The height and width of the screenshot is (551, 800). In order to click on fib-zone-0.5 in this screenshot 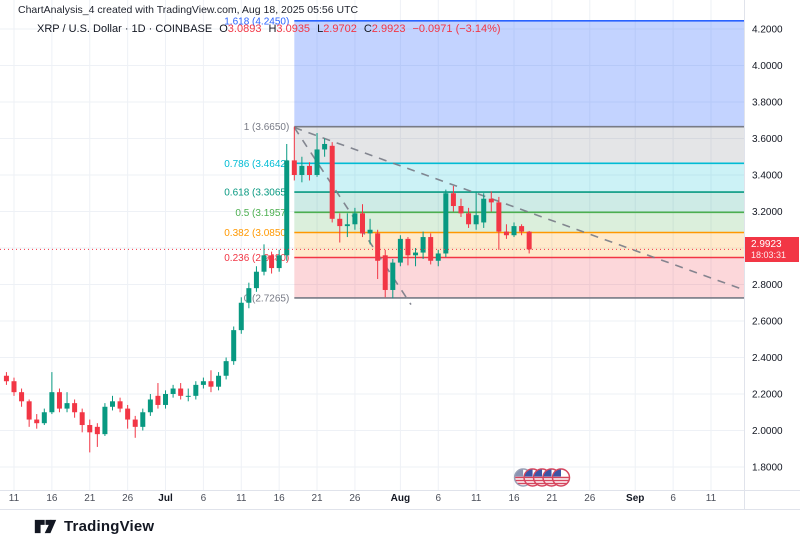, I will do `click(519, 222)`.